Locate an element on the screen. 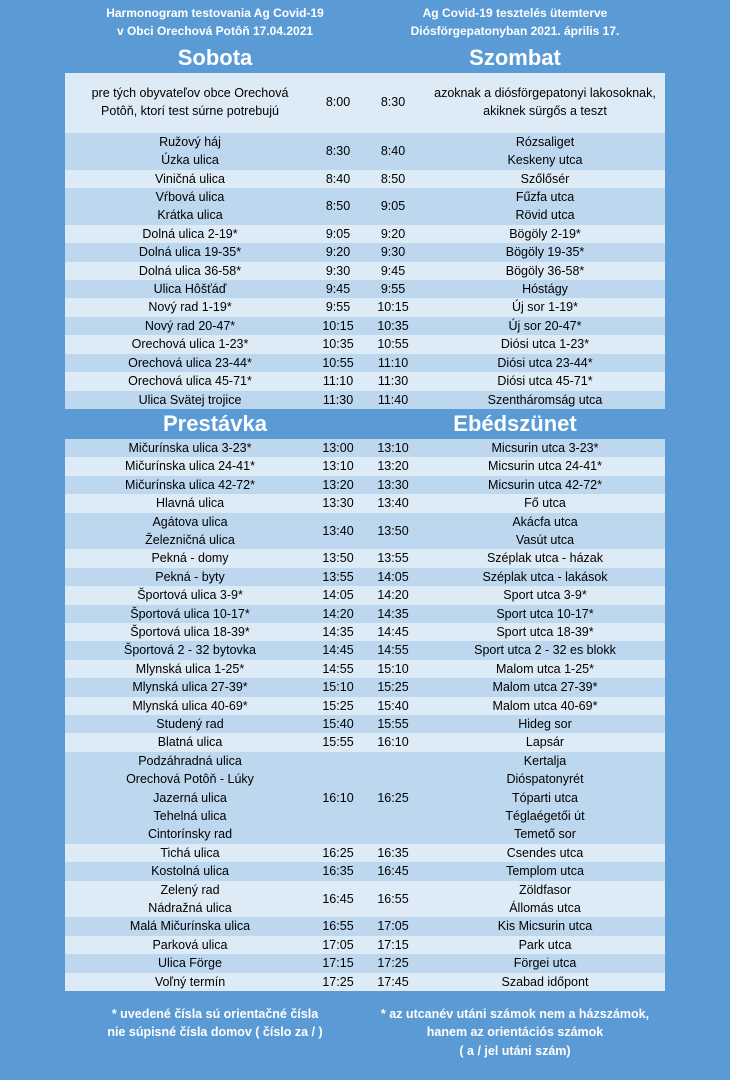 This screenshot has width=730, height=1080. cell-to: 16:55 is located at coordinates (393, 899).